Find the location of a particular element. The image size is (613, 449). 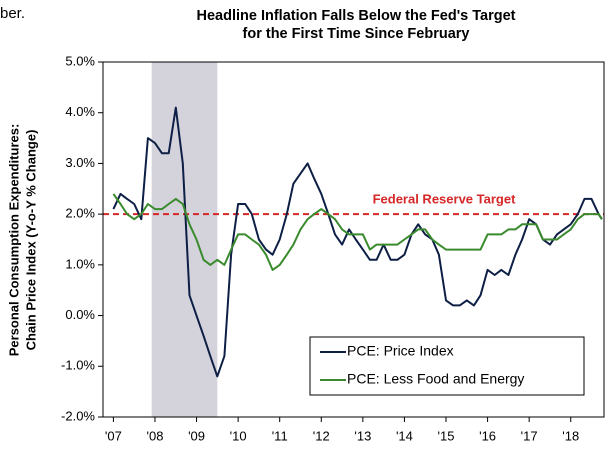

x-tick-label: '12 is located at coordinates (321, 435).